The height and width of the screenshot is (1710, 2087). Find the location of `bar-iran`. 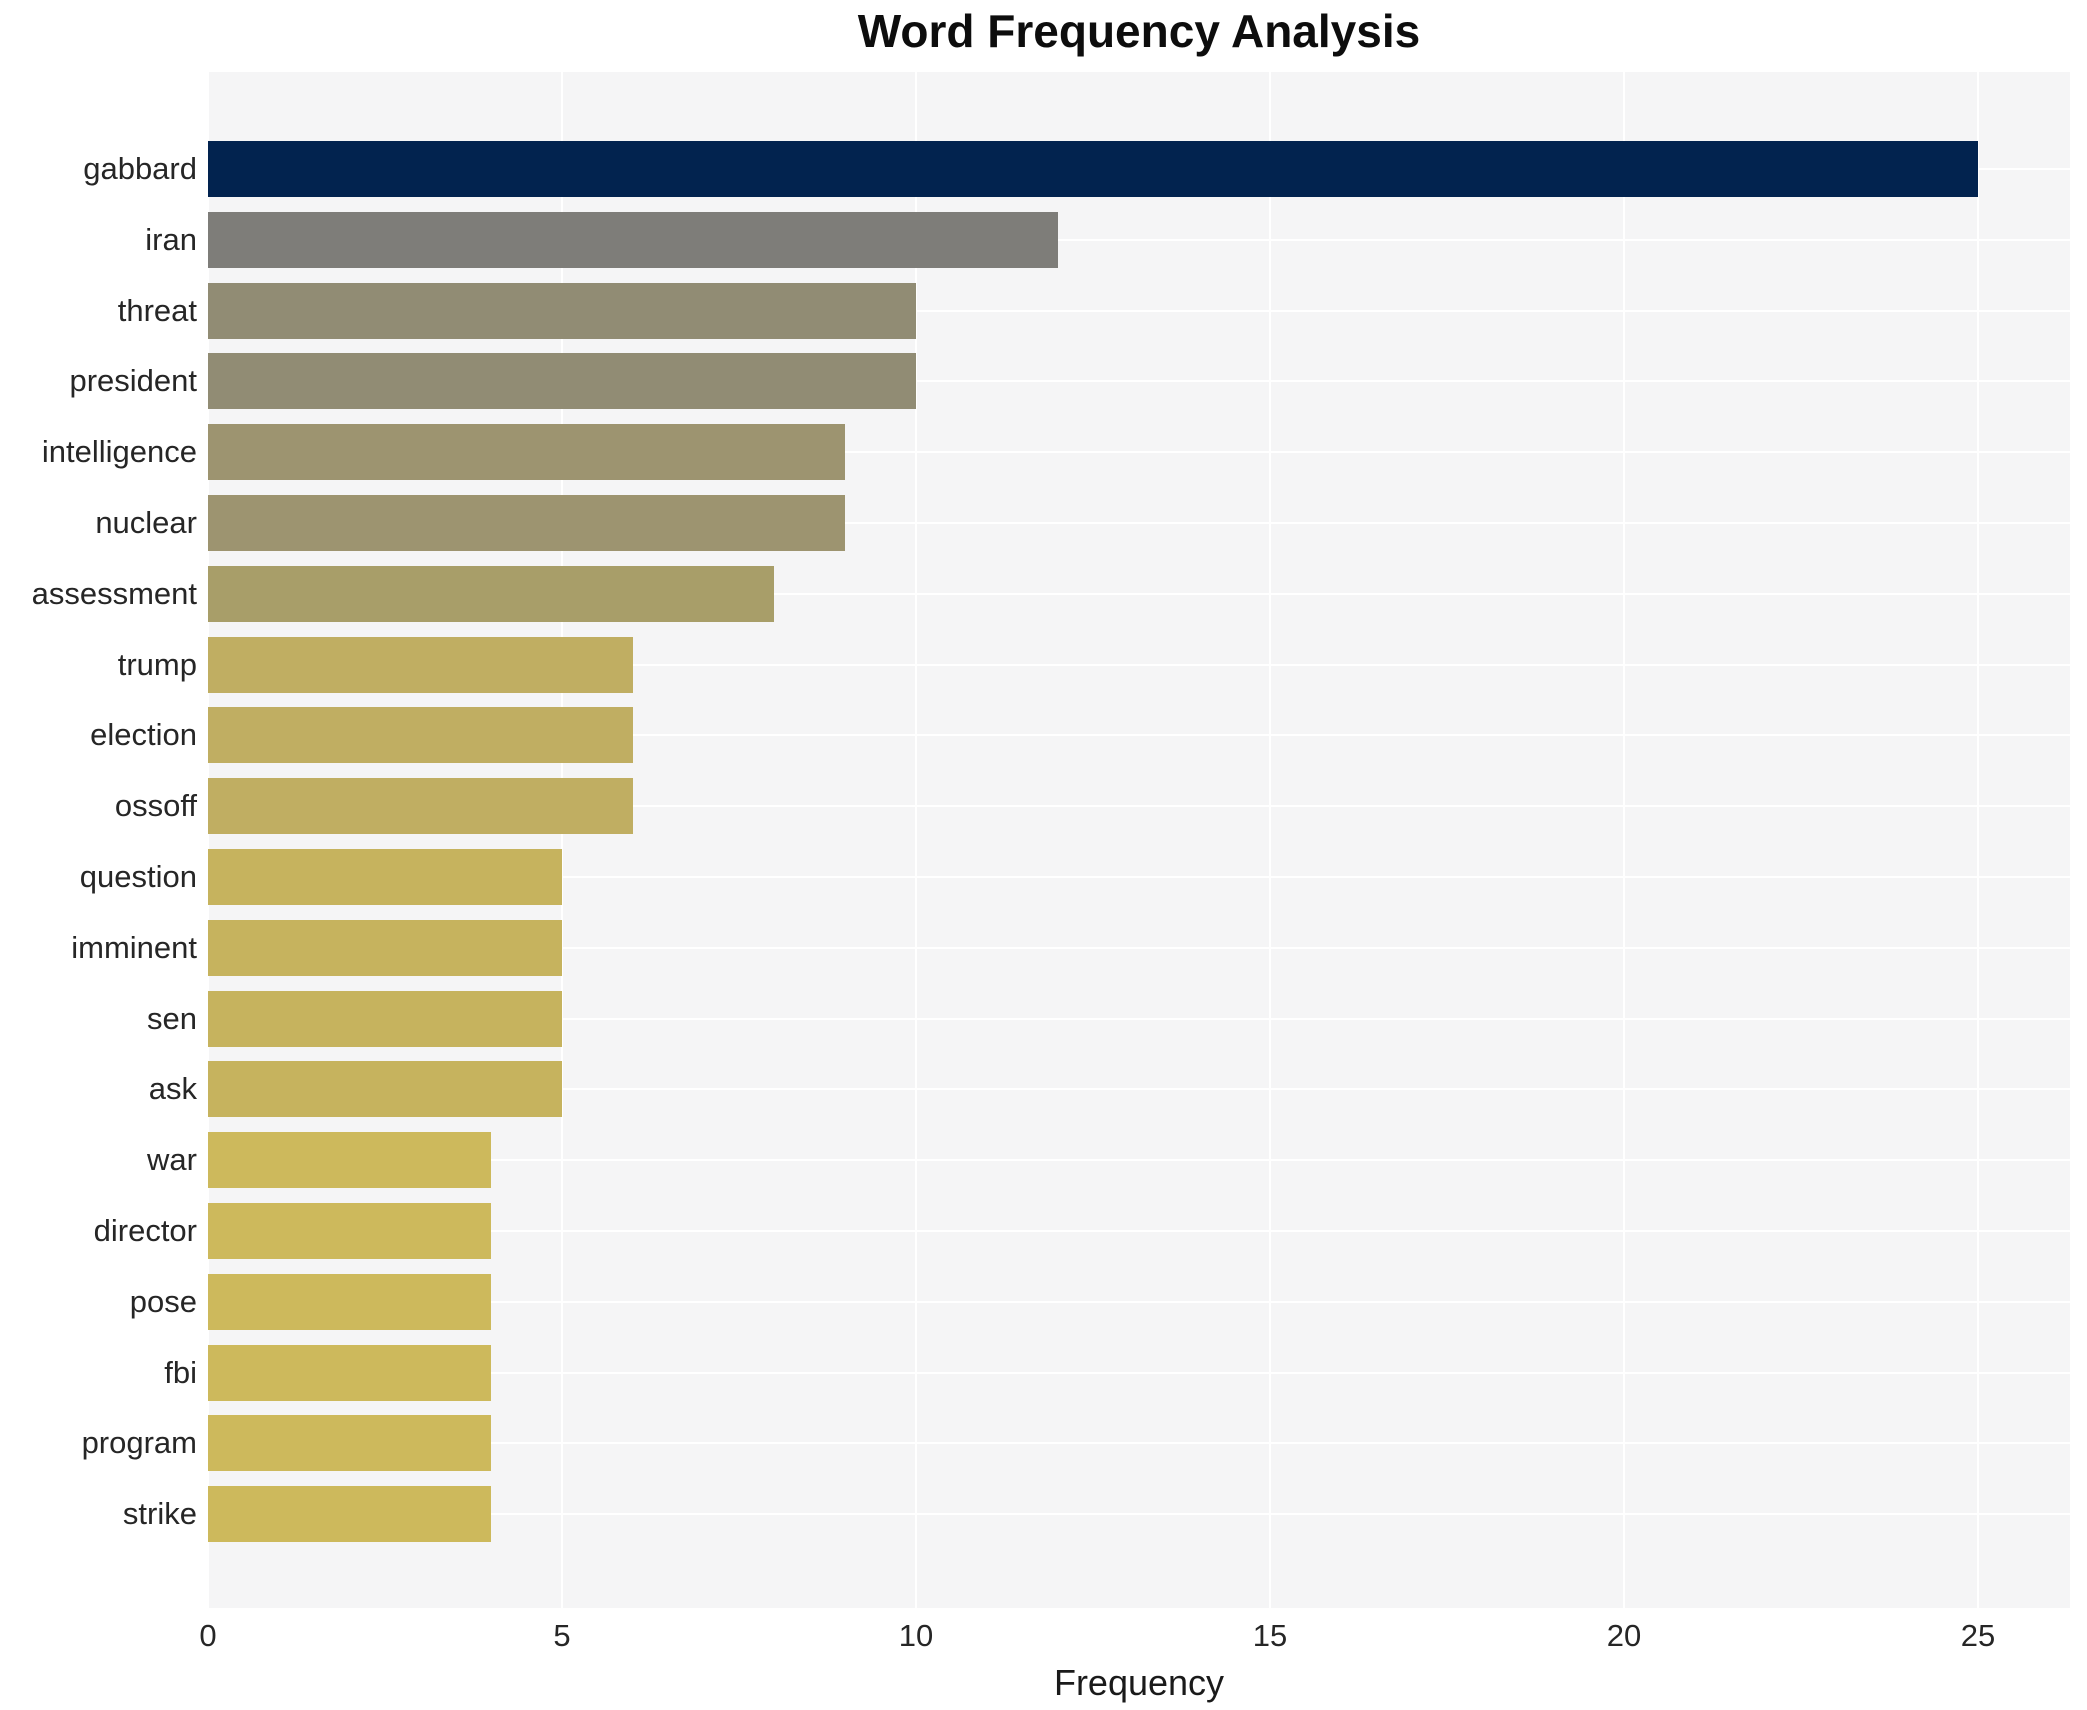

bar-iran is located at coordinates (633, 239).